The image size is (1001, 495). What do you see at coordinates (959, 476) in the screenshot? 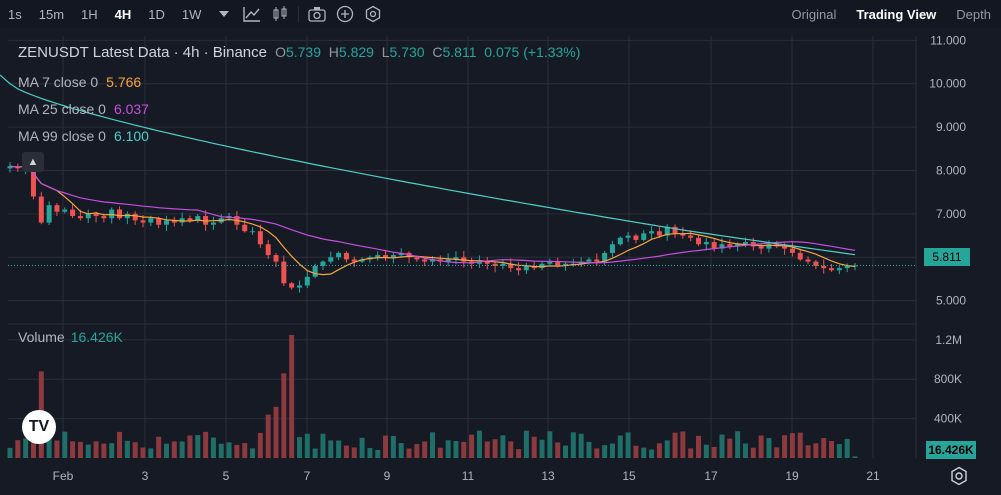
I see `chart-settings-icon` at bounding box center [959, 476].